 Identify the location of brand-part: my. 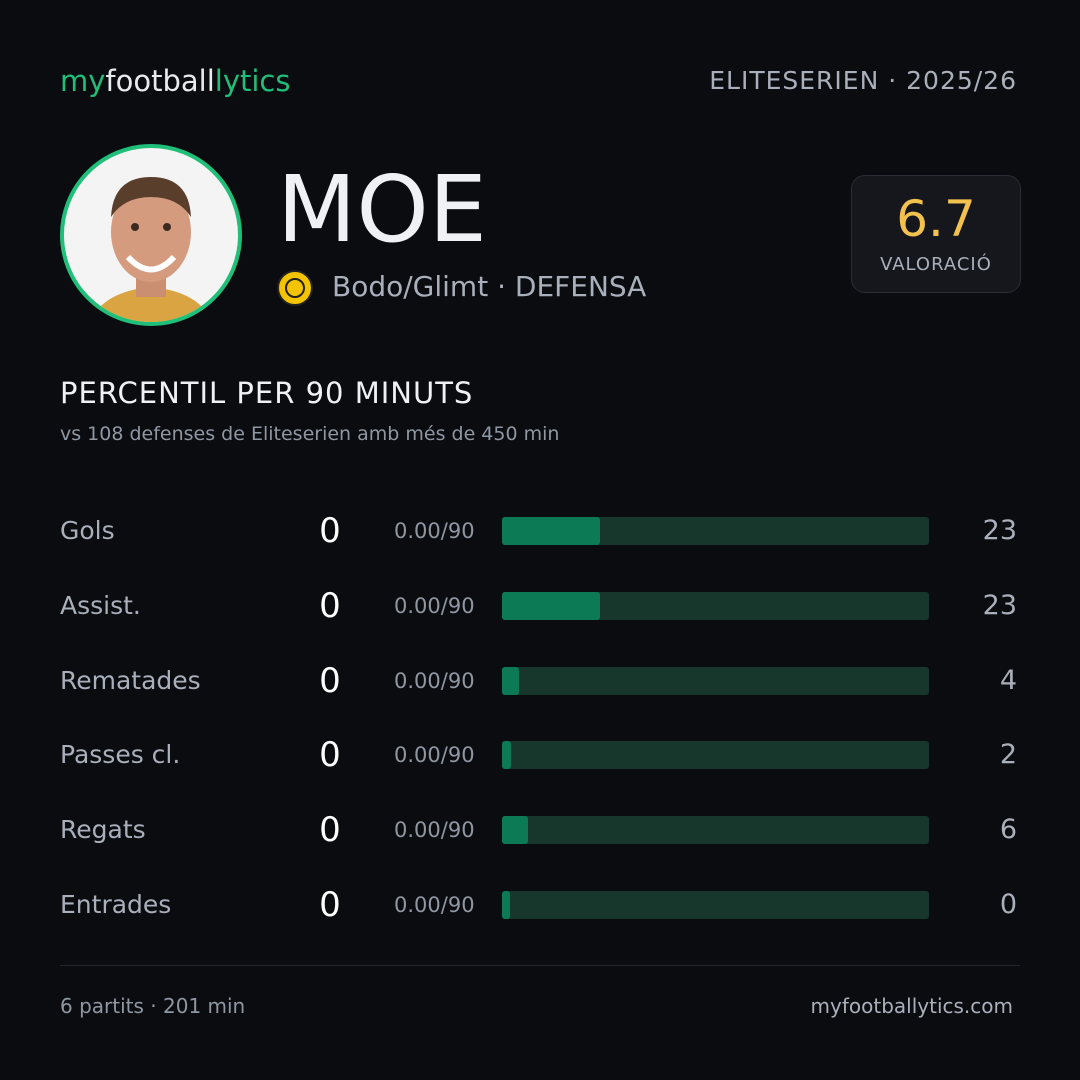
(83, 81).